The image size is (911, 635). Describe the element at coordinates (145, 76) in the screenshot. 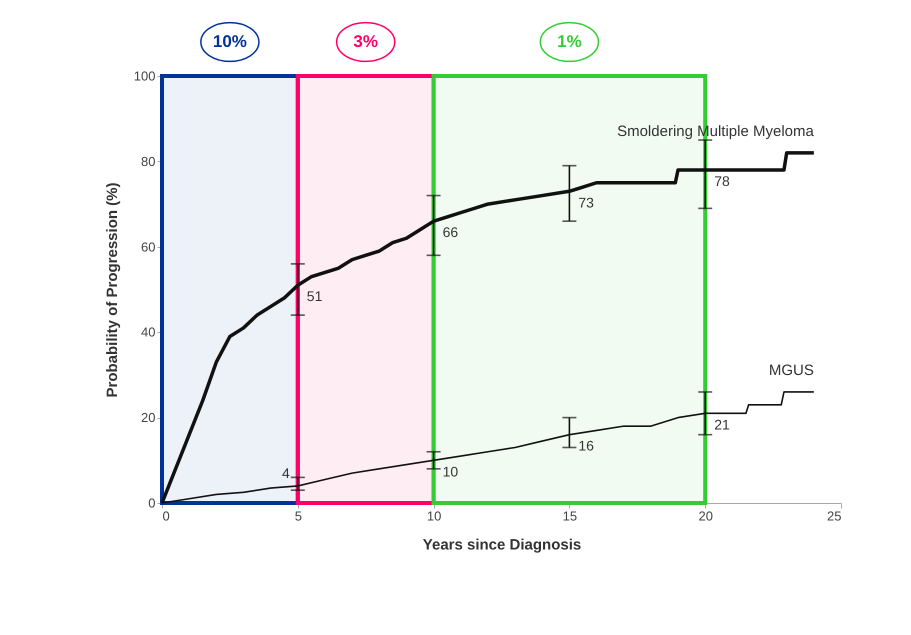

I see `y-tick-label: 100` at that location.